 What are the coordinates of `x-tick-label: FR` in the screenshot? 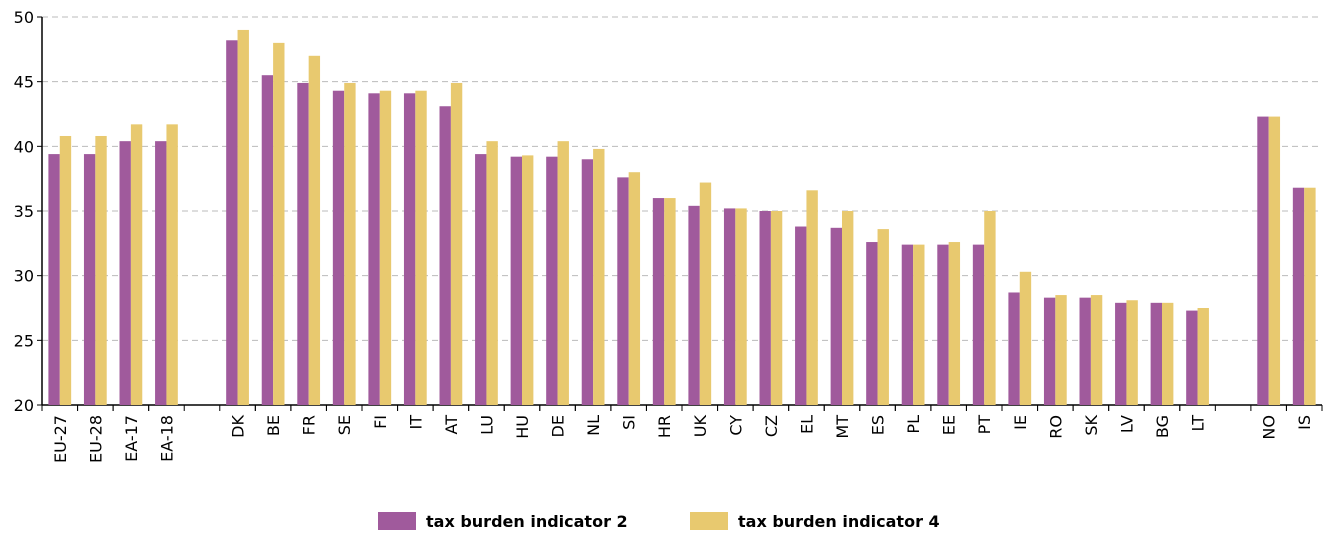 It's located at (309, 425).